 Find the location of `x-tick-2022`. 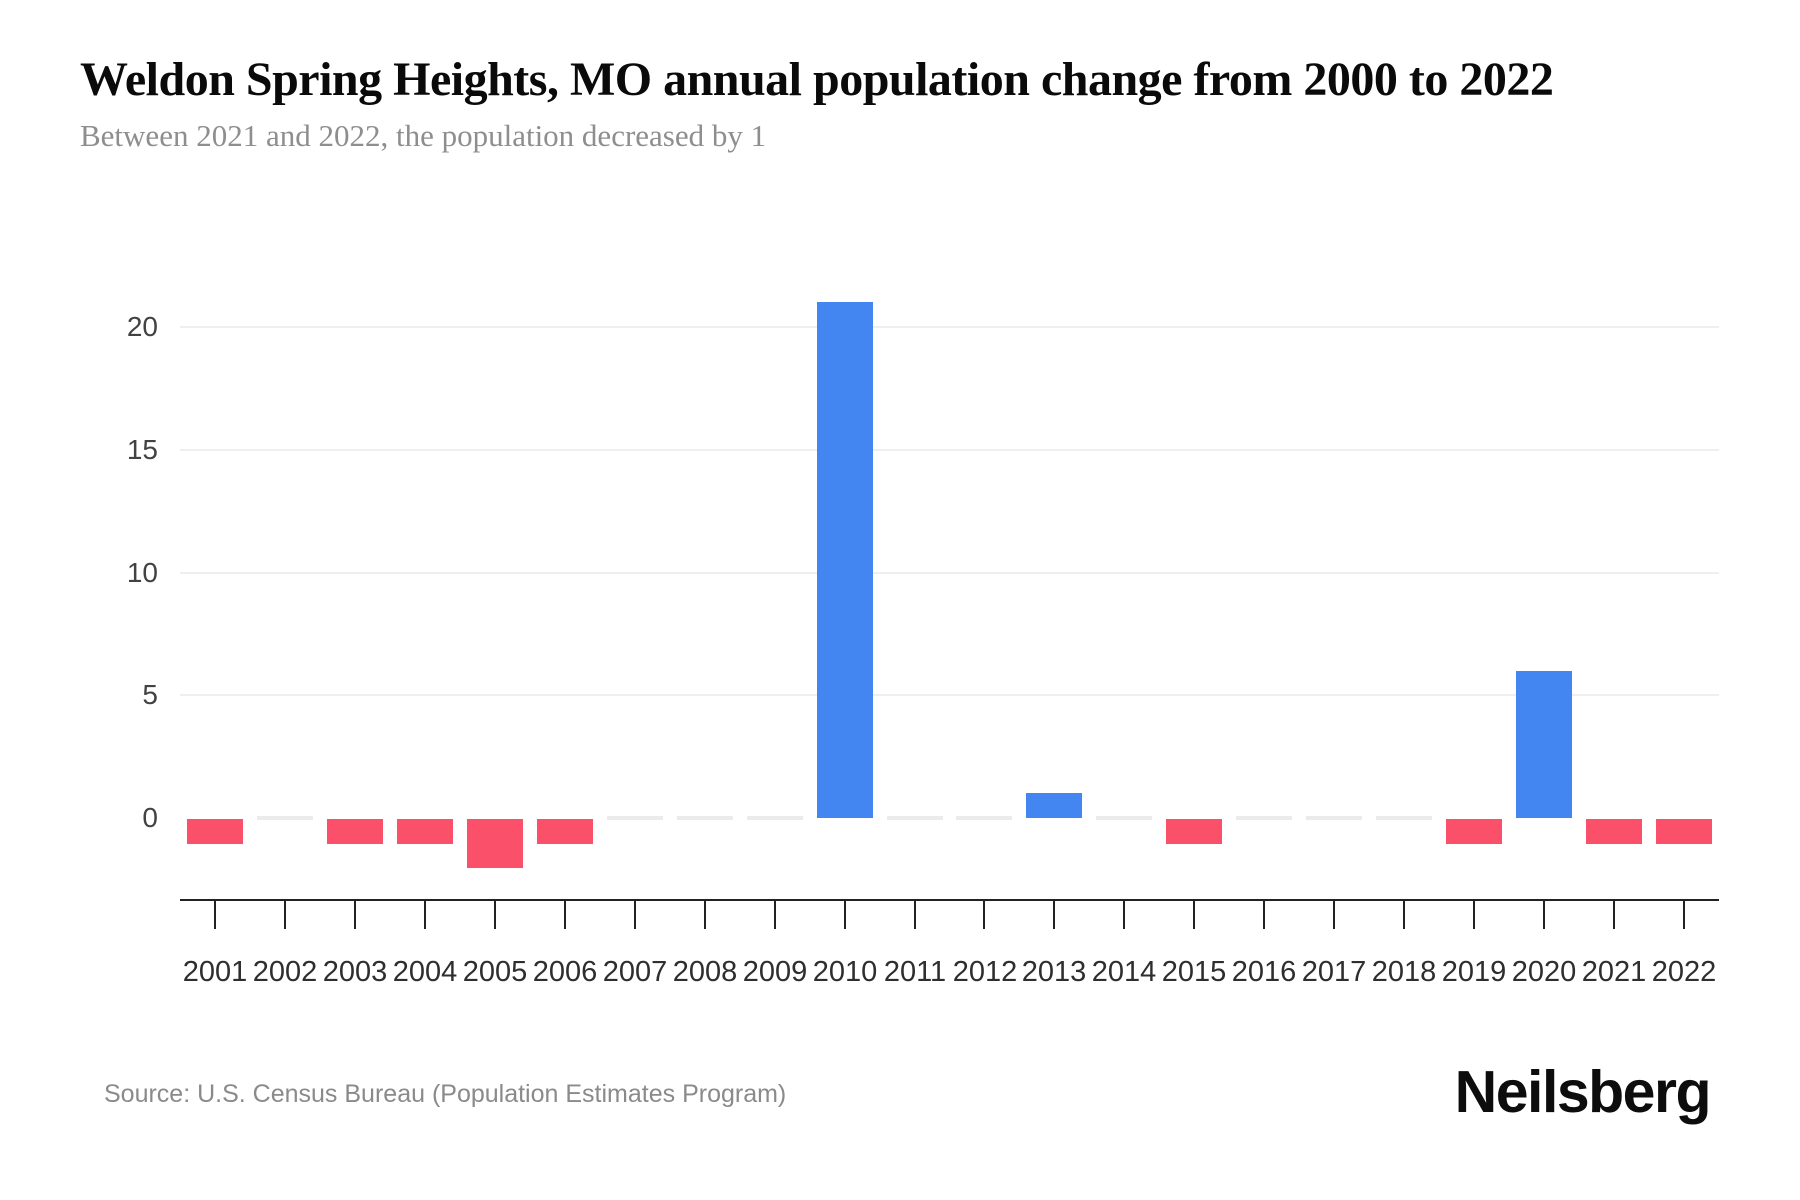

x-tick-2022 is located at coordinates (1684, 914).